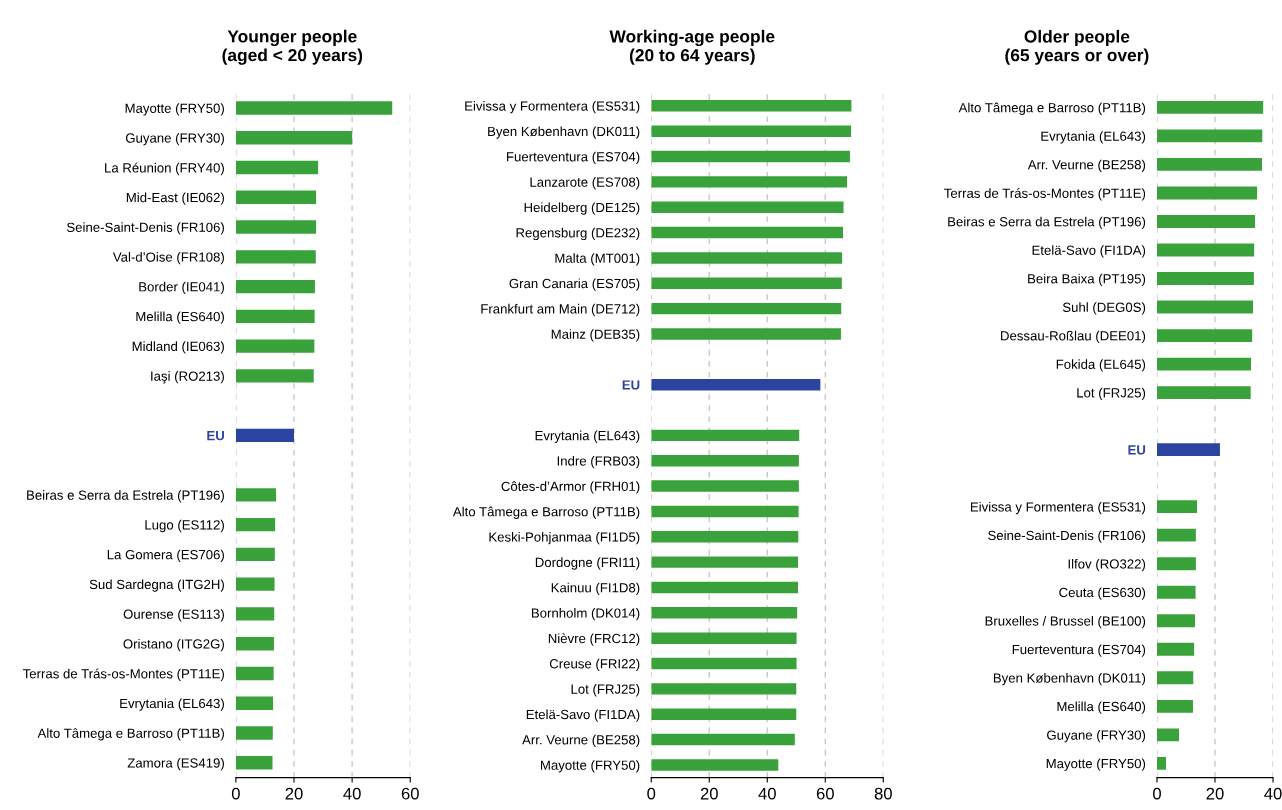 The image size is (1282, 810). Describe the element at coordinates (1104, 308) in the screenshot. I see `y-tick-label: Suhl (DEG0S)` at that location.